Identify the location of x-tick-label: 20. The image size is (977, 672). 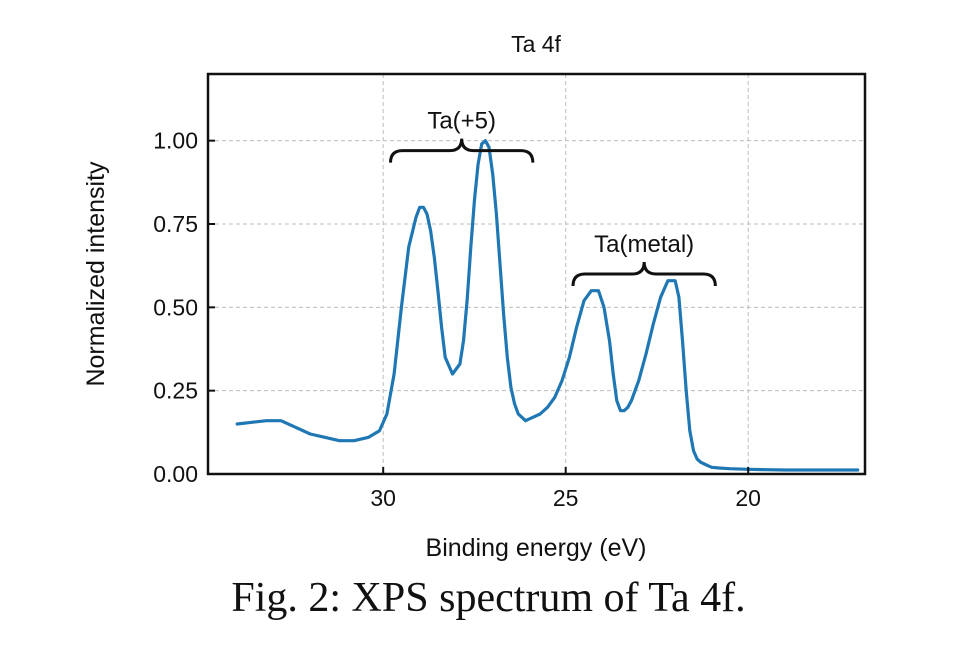
(748, 498).